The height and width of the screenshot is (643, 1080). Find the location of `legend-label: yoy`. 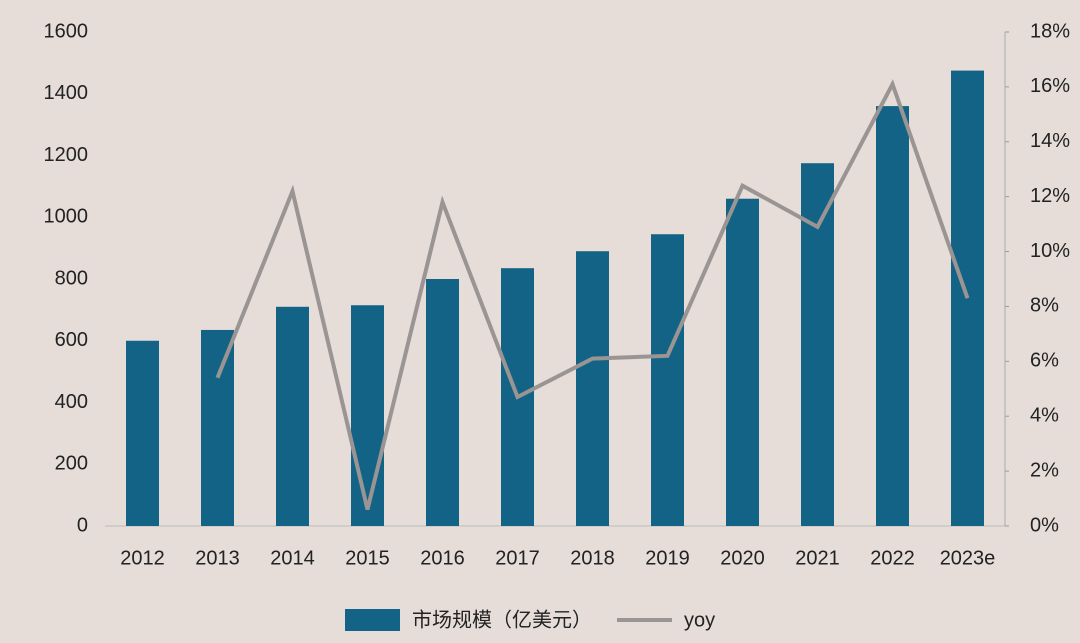

legend-label: yoy is located at coordinates (699, 620).